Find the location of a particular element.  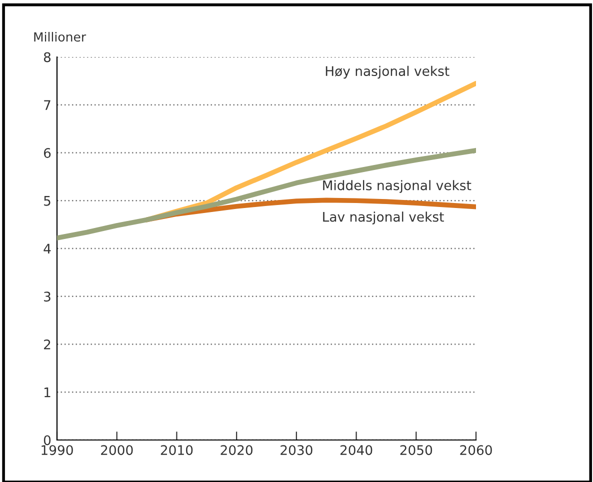

x-tick-label: 2020 is located at coordinates (236, 450).